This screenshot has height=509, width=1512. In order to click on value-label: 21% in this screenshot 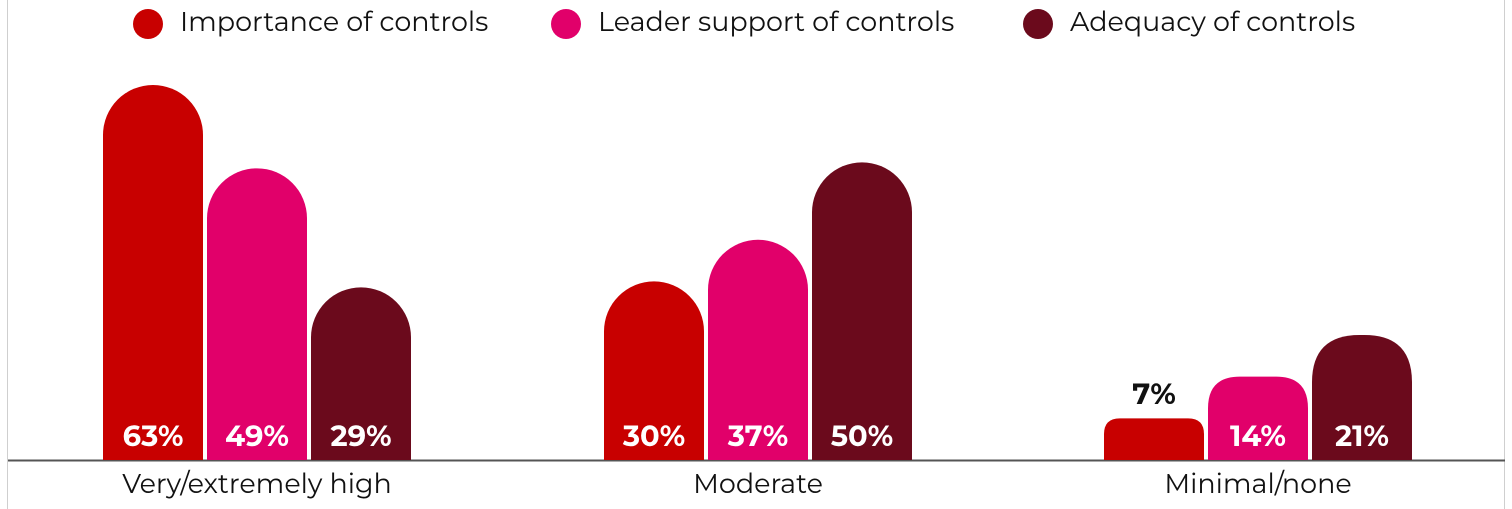, I will do `click(1362, 436)`.